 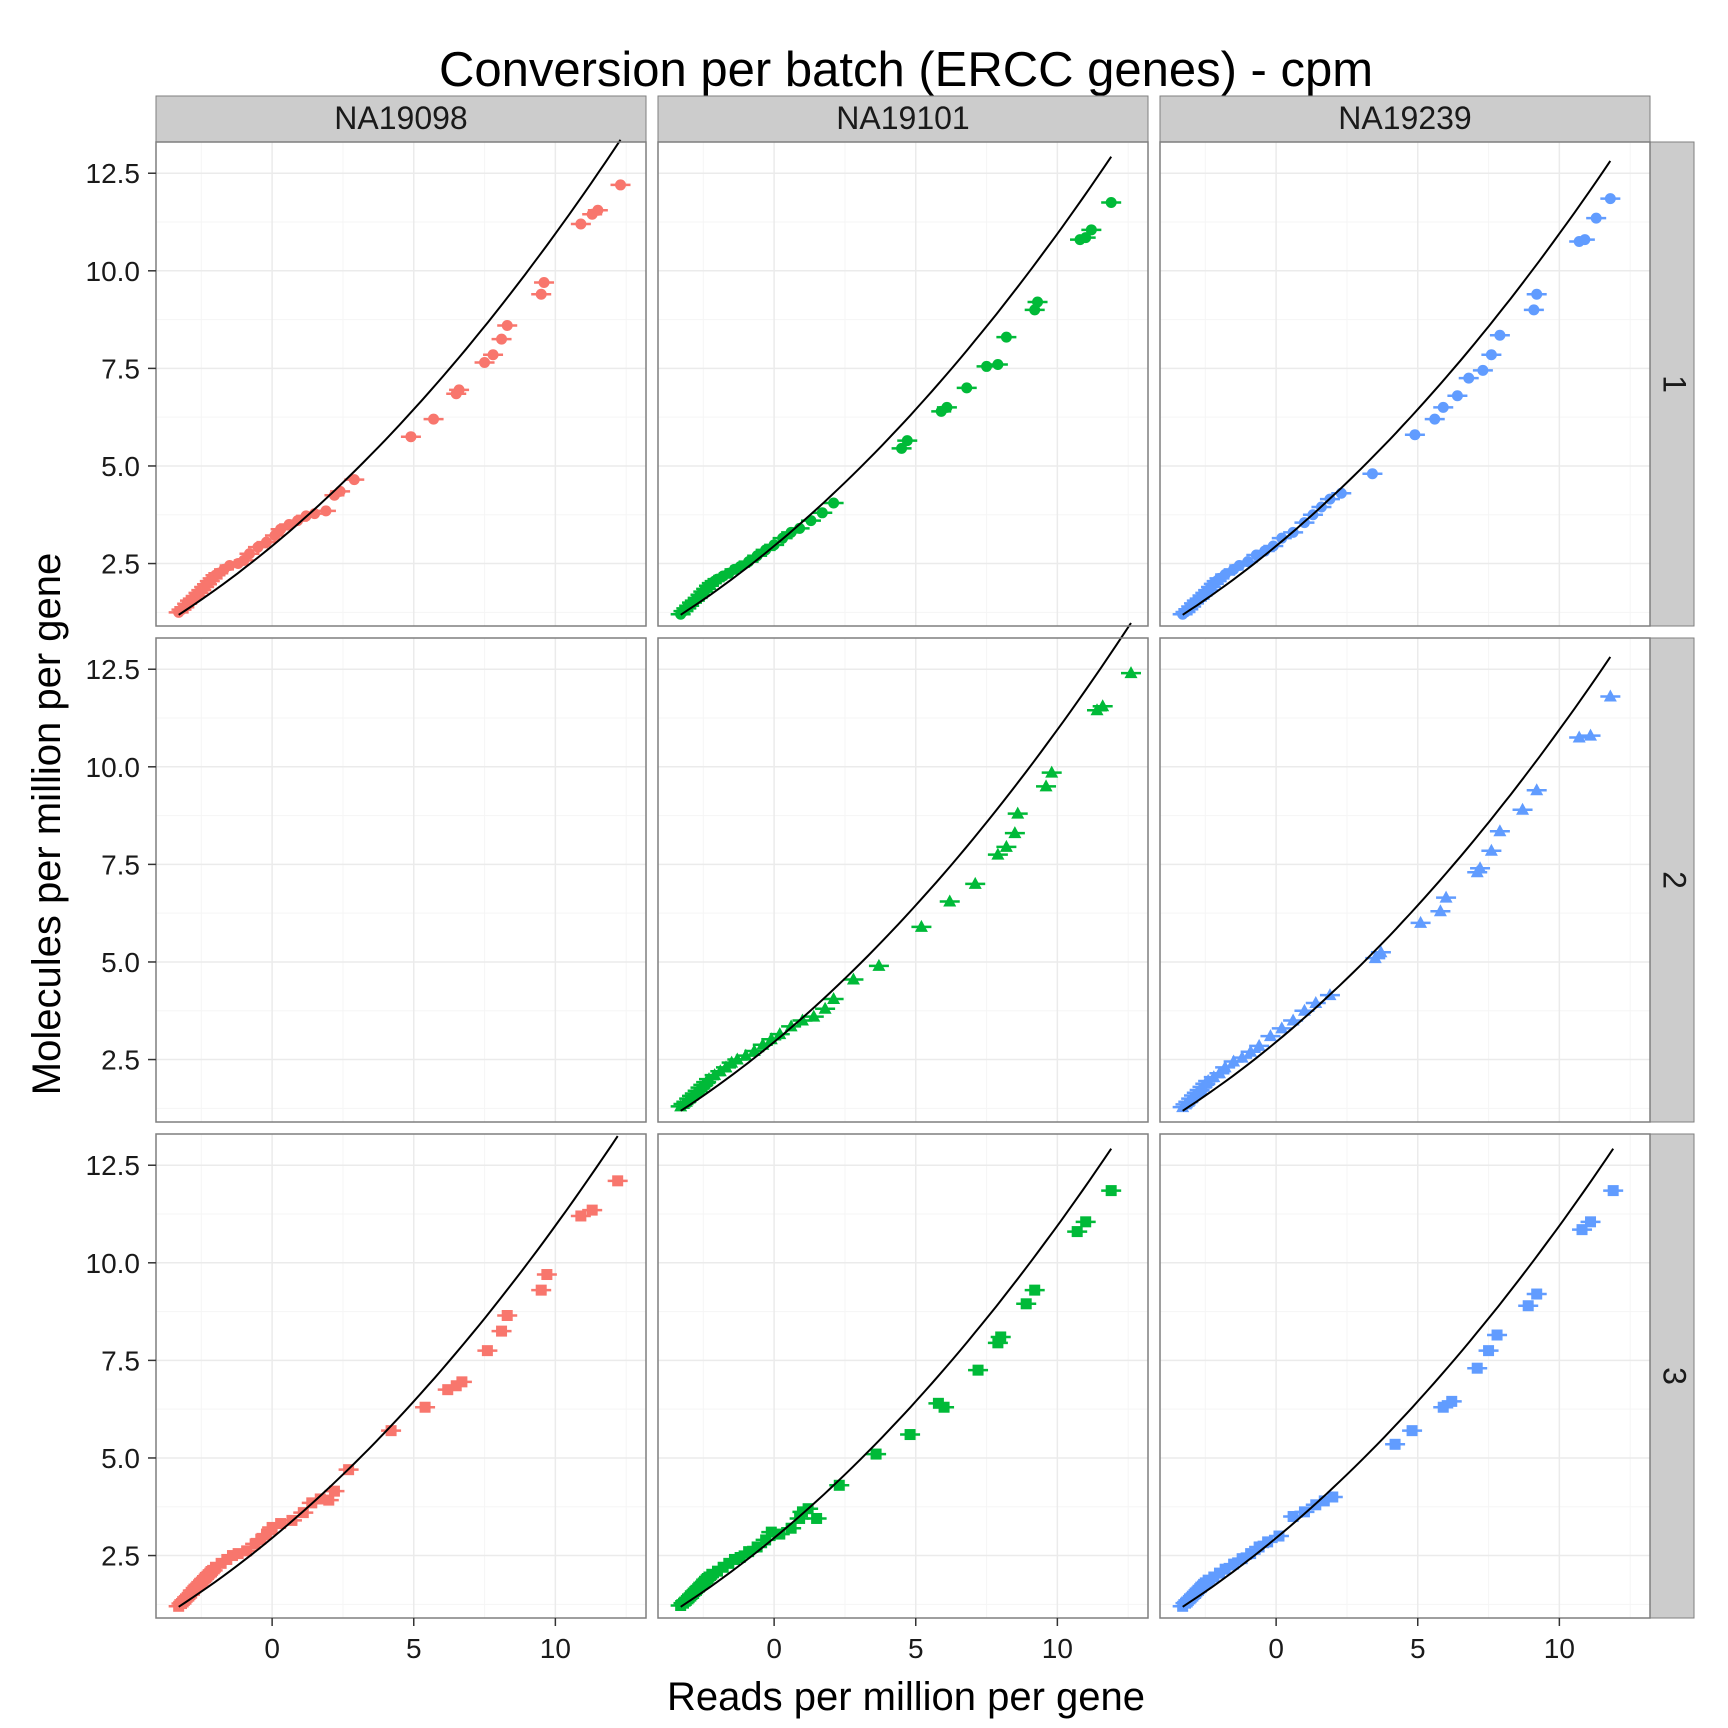 I want to click on facet-strip-label: NA19239, so click(x=1404, y=118).